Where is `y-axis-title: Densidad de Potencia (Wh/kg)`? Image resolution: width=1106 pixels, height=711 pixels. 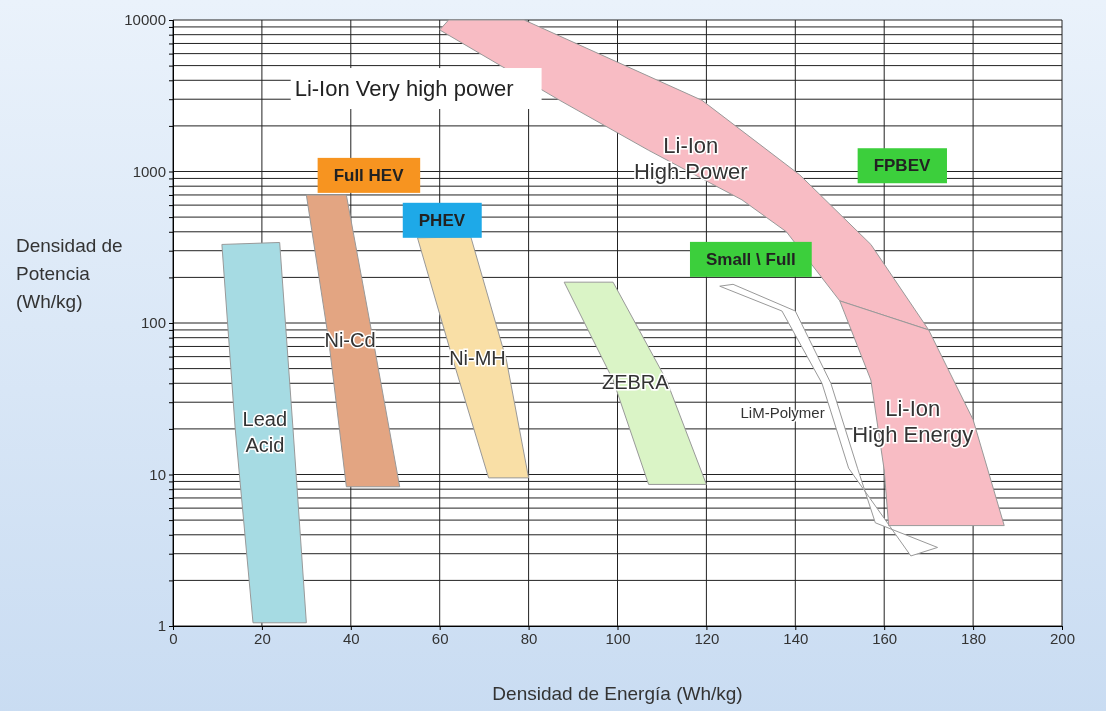 y-axis-title: Densidad de Potencia (Wh/kg) is located at coordinates (69, 273).